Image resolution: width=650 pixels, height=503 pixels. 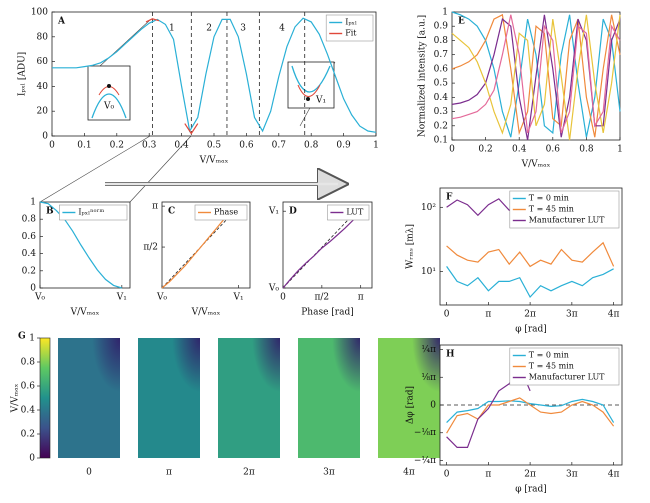 I want to click on reference-line, so click(x=322, y=247).